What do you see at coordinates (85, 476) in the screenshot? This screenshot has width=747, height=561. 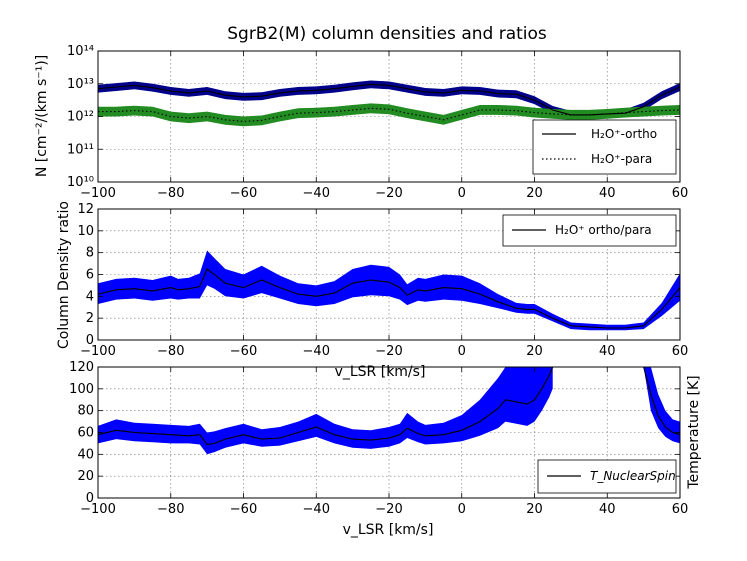 I see `y-tick-label: 20` at bounding box center [85, 476].